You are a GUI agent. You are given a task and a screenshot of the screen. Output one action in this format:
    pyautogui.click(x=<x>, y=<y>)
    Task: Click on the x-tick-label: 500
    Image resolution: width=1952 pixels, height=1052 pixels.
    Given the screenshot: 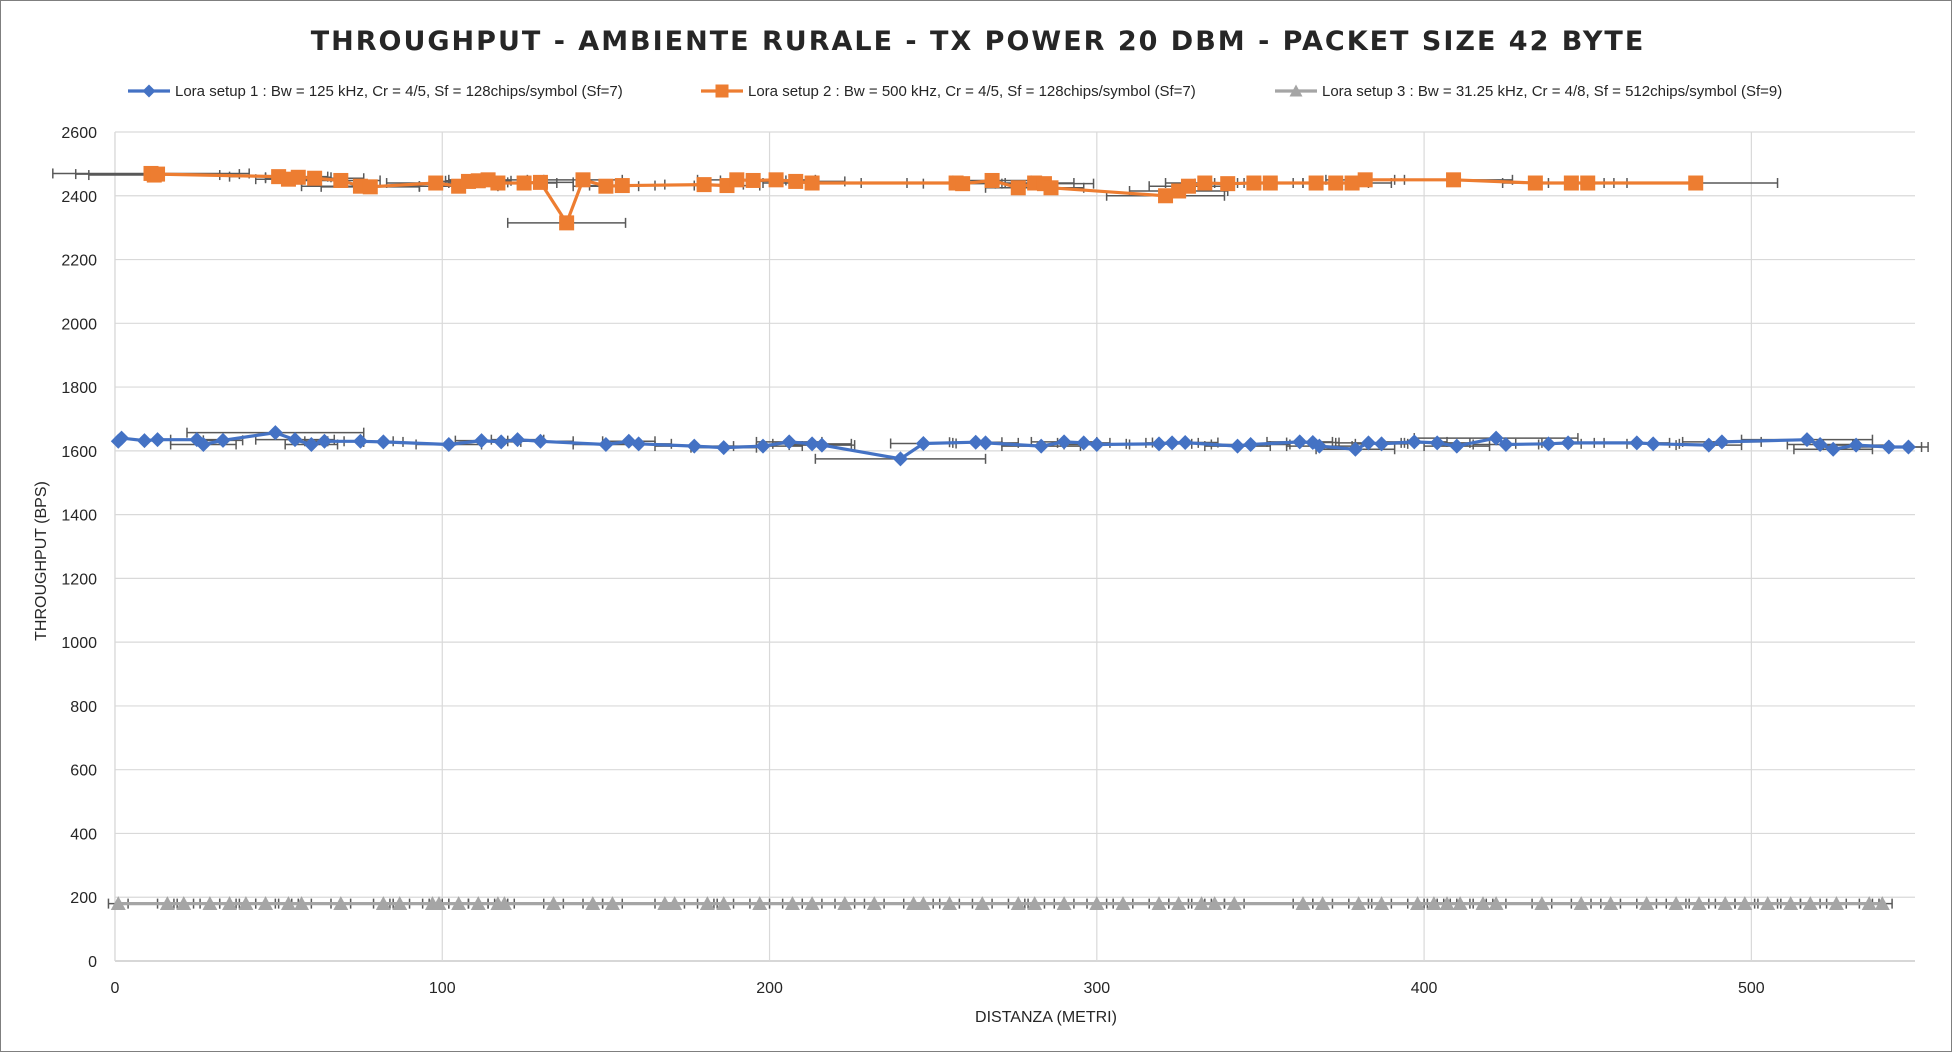 What is the action you would take?
    pyautogui.click(x=1751, y=988)
    